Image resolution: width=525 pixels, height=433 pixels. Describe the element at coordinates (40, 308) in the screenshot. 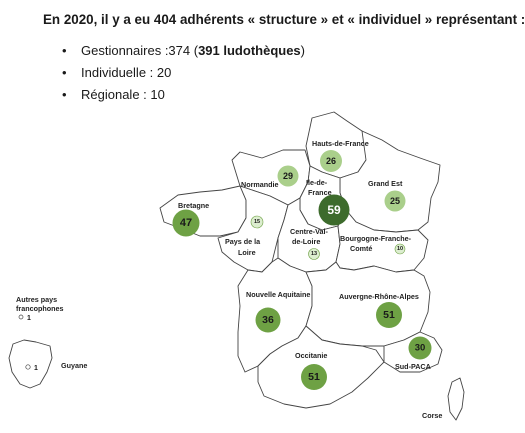

I see `label-autres-pays-2: francophones` at that location.